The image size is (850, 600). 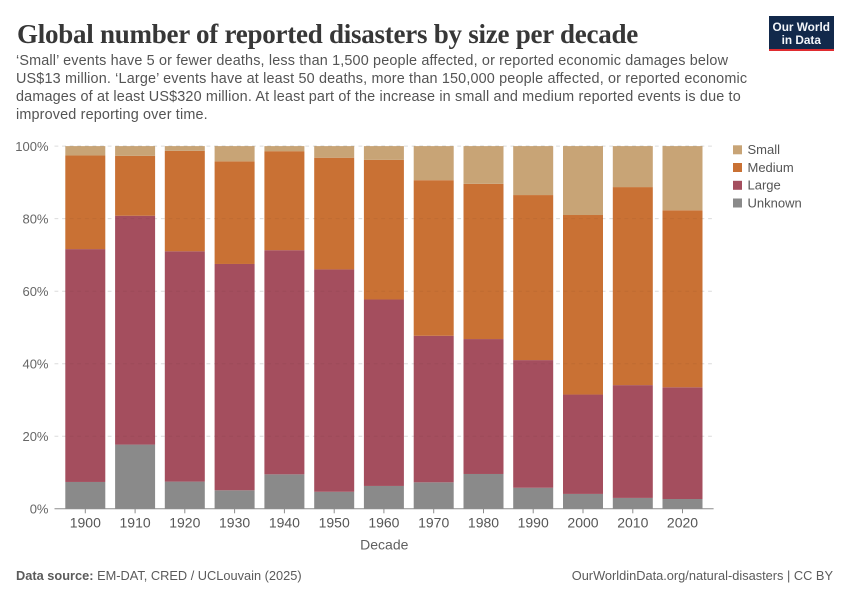 What do you see at coordinates (85, 523) in the screenshot?
I see `svg-text: 1900` at bounding box center [85, 523].